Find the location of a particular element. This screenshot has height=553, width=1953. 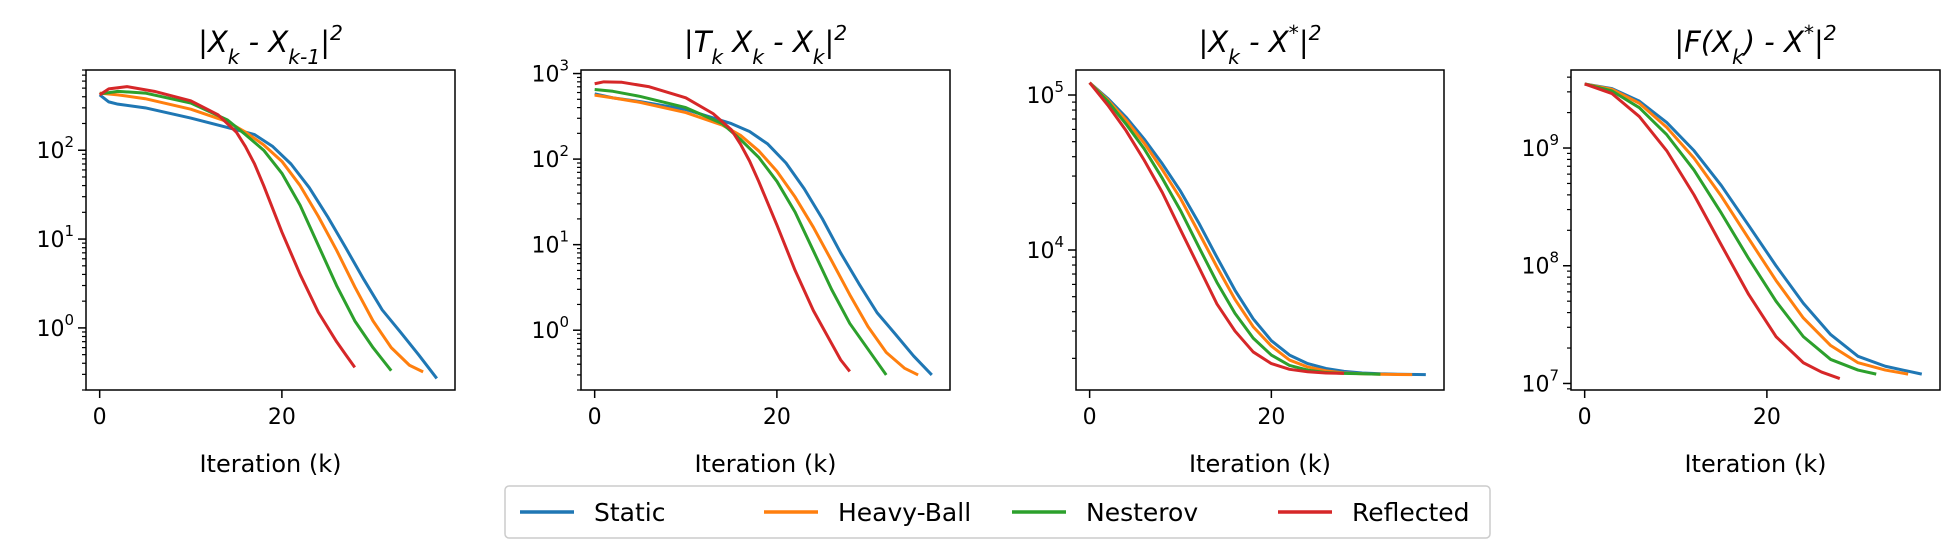

legend-item-nesterov: Nesterov is located at coordinates (1105, 512).